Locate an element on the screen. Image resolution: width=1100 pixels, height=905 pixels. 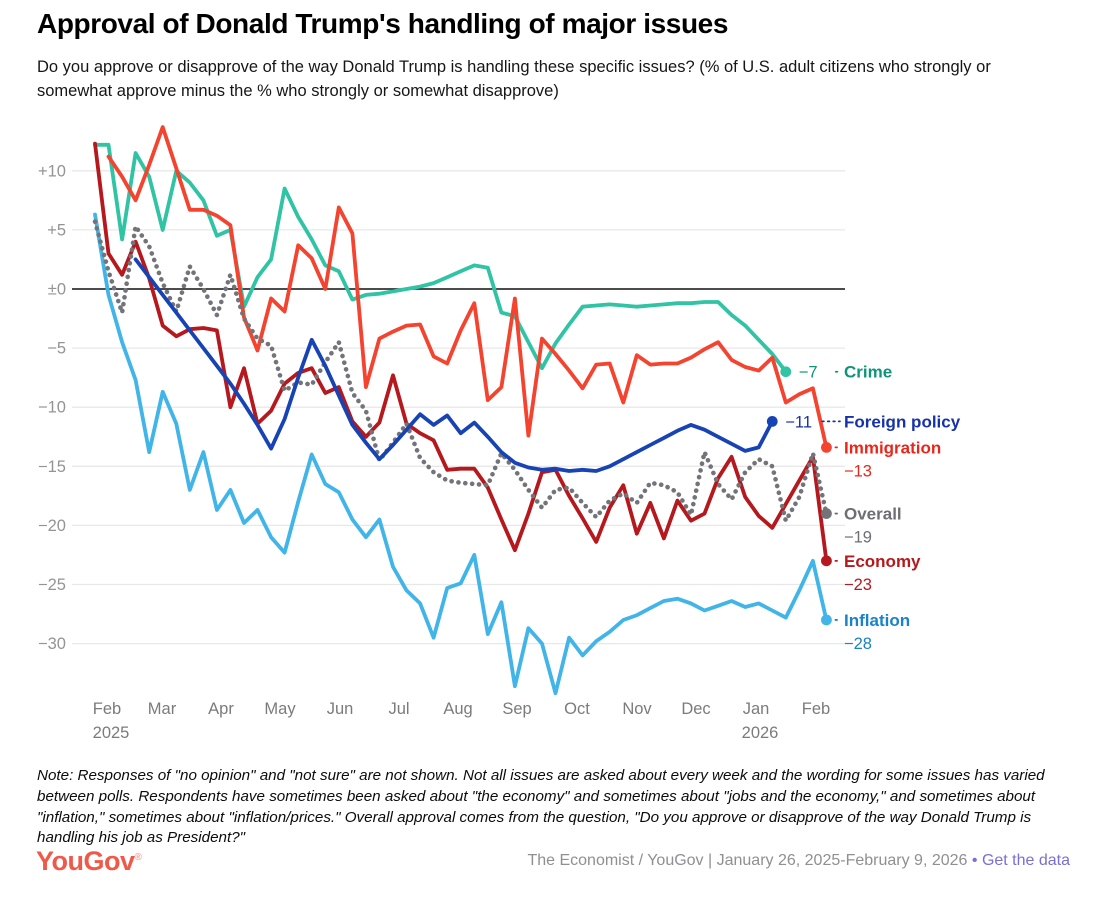
inflation-end-dot is located at coordinates (826, 620).